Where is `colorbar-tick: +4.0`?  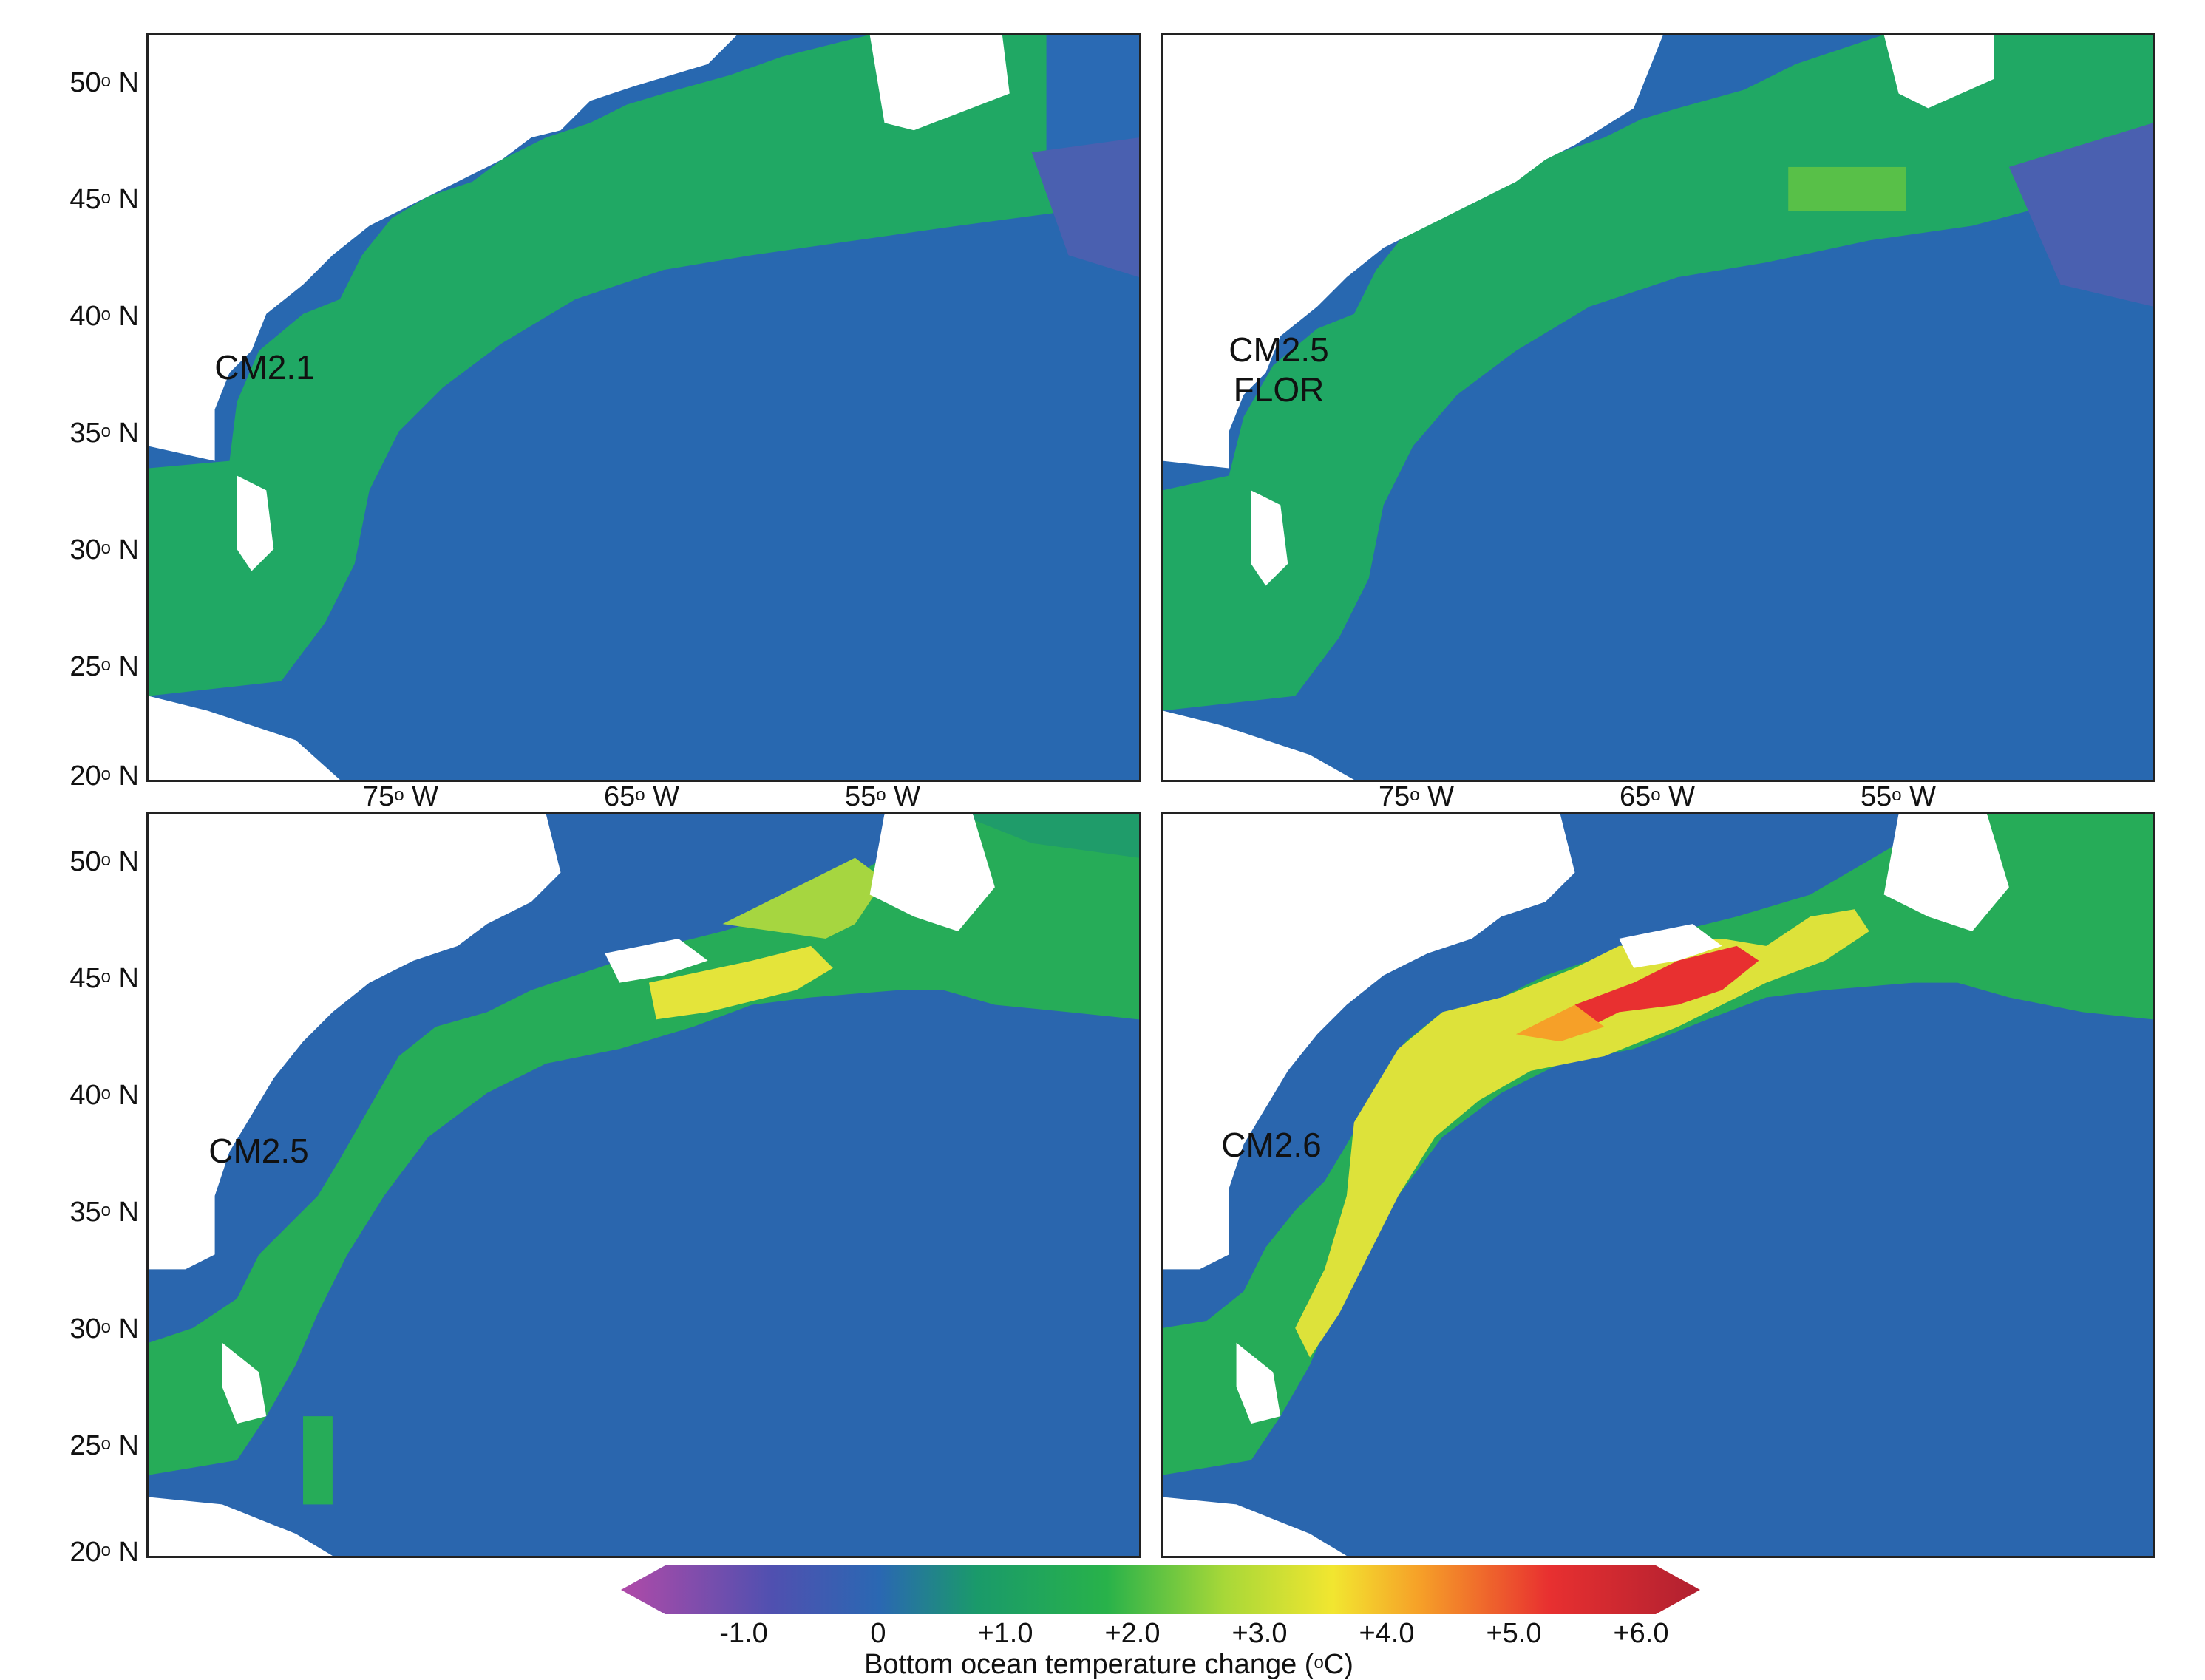
colorbar-tick: +4.0 is located at coordinates (1387, 1633).